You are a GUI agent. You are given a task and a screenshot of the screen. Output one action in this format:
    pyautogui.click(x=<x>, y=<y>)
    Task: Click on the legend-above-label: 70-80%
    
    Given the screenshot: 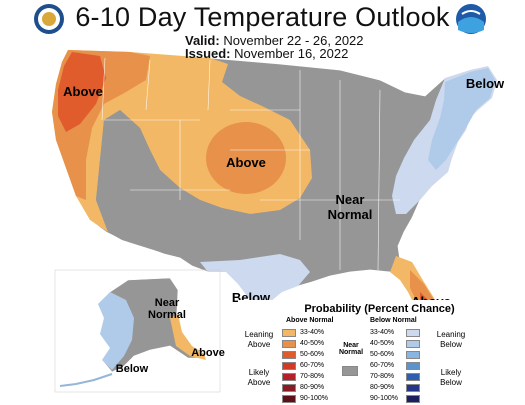 What is the action you would take?
    pyautogui.click(x=312, y=376)
    